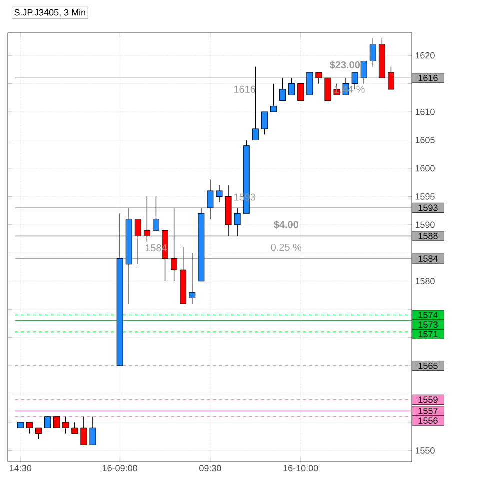  What do you see at coordinates (425, 225) in the screenshot?
I see `y-tick-label: 1590` at bounding box center [425, 225].